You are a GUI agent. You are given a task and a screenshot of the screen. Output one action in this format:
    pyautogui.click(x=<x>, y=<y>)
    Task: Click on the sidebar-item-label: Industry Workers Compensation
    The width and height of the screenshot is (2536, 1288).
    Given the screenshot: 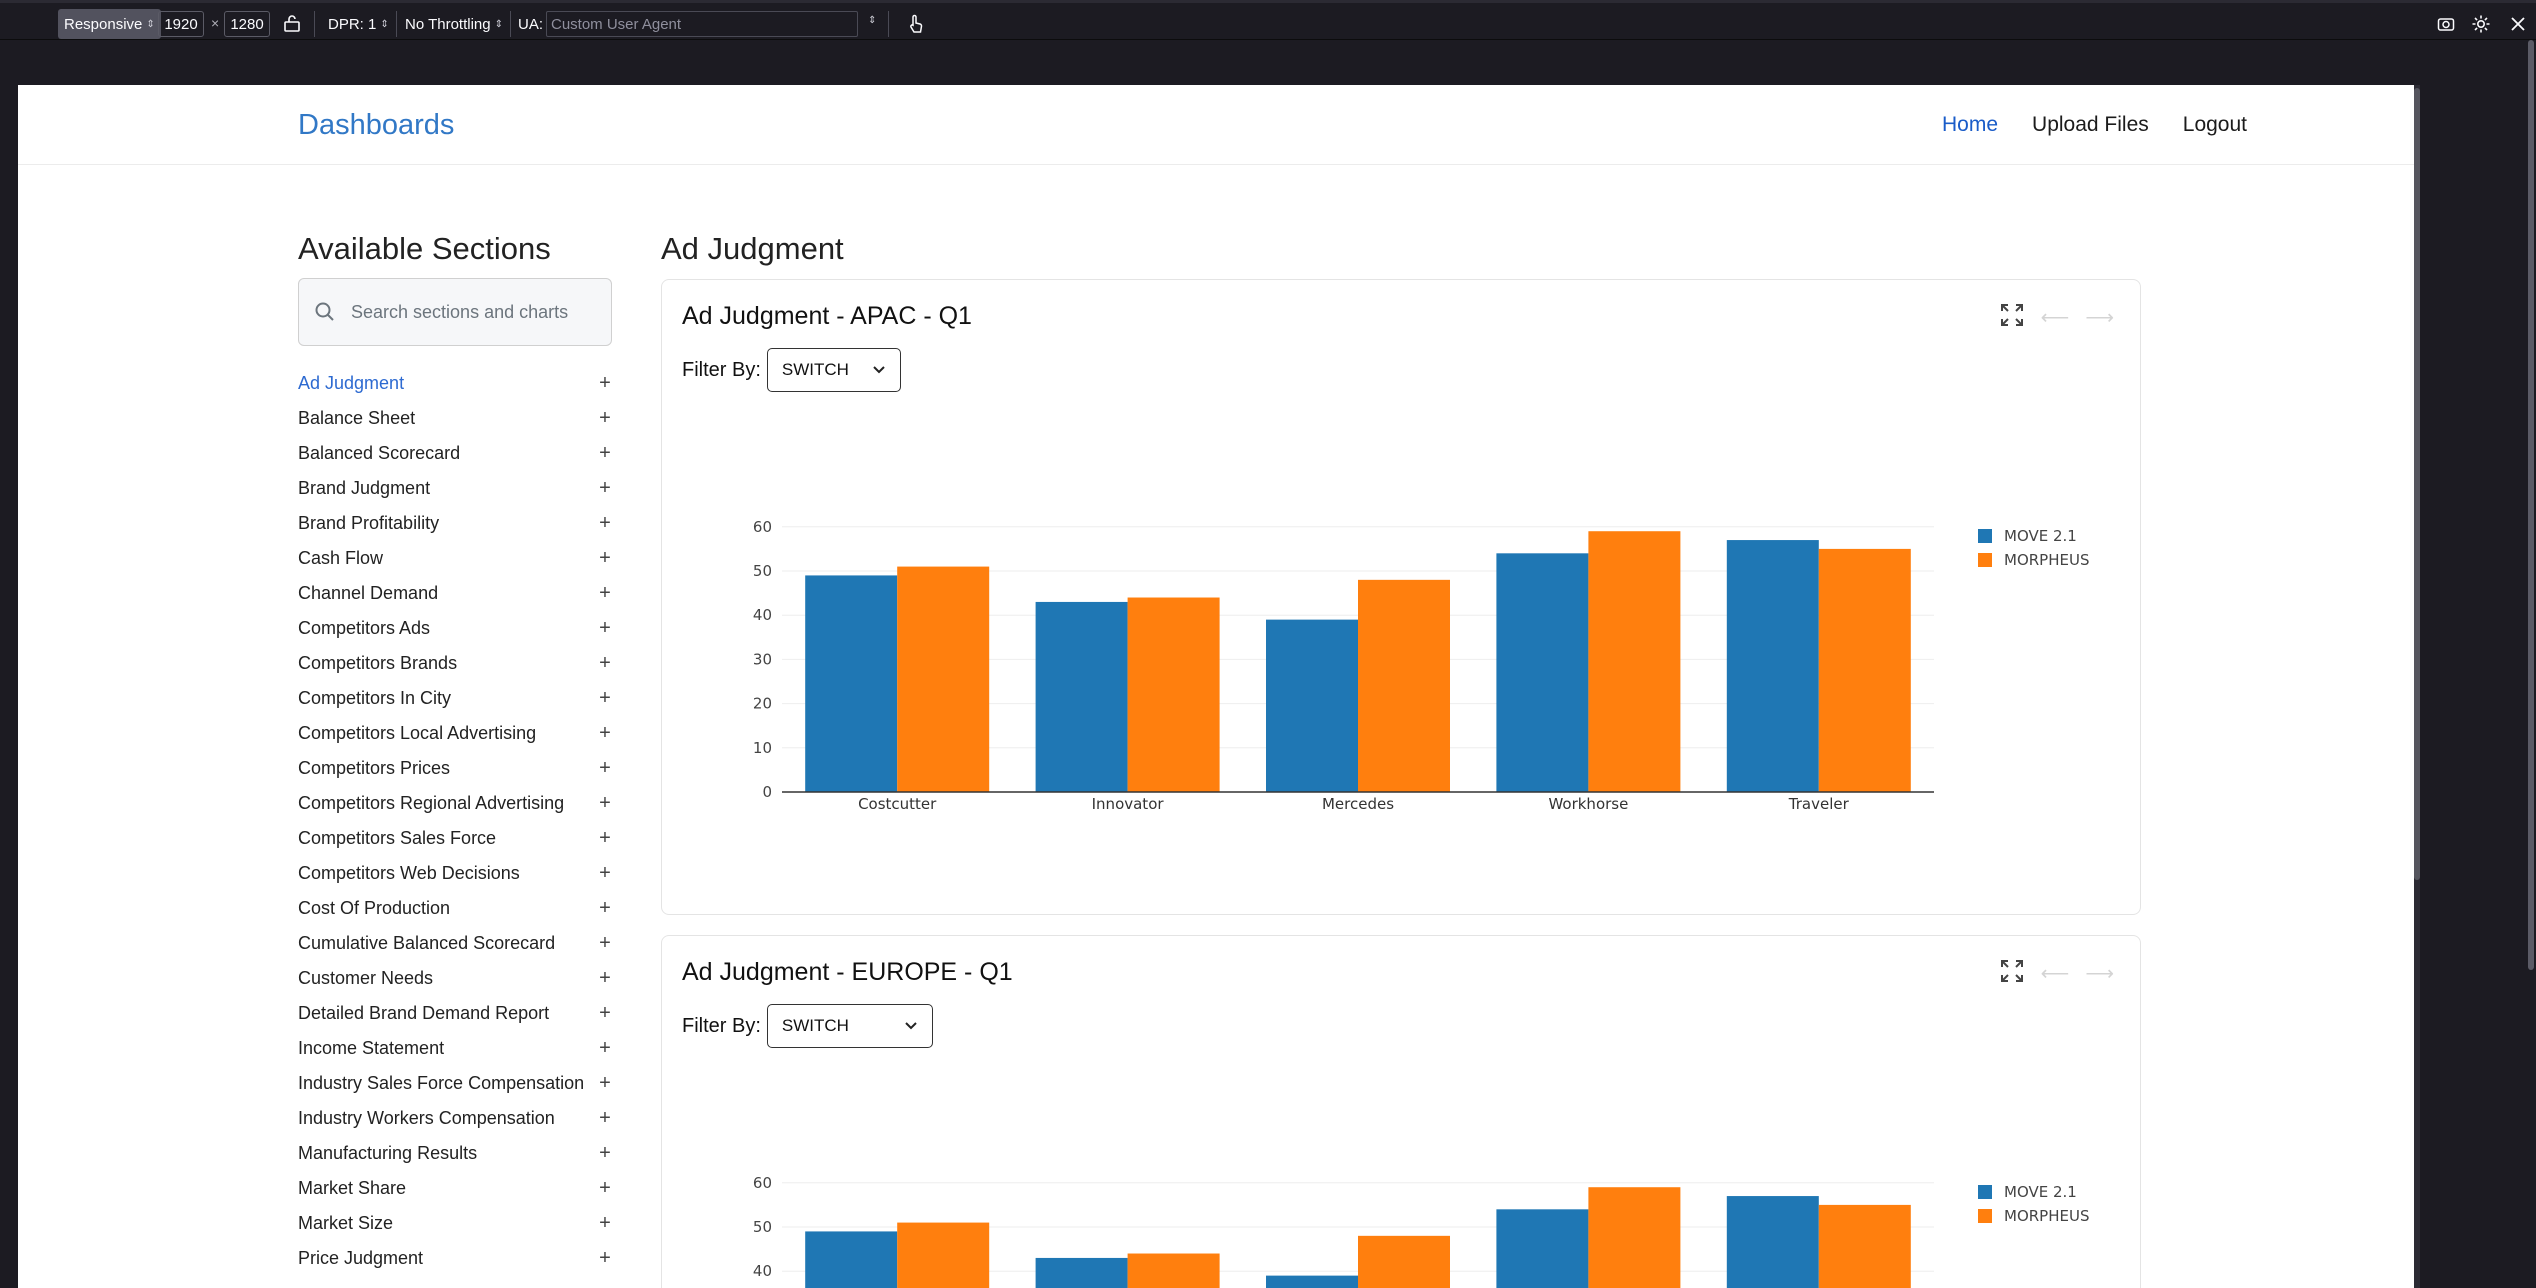 What is the action you would take?
    pyautogui.click(x=426, y=1118)
    